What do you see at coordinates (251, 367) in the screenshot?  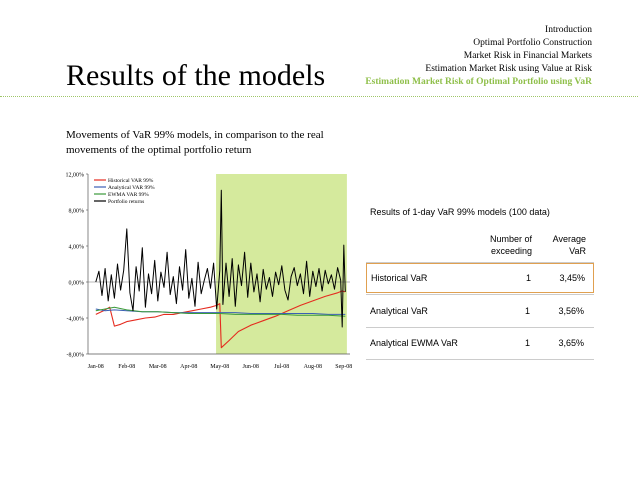 I see `x-tick-label: Jun-08` at bounding box center [251, 367].